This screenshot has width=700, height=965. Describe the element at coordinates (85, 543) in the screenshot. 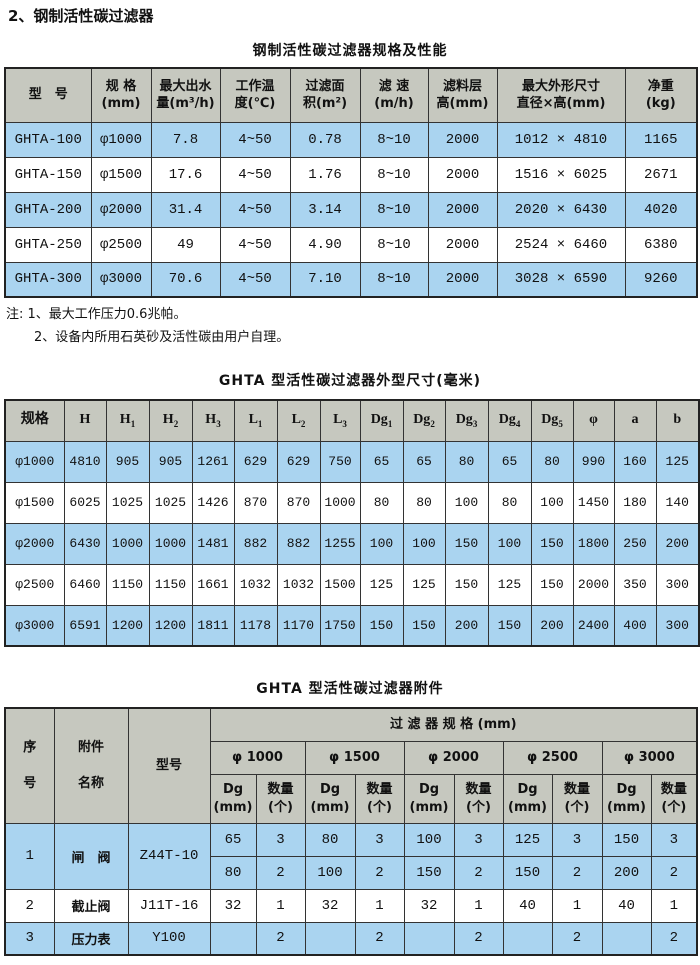

I see `table-cell: 6430` at that location.